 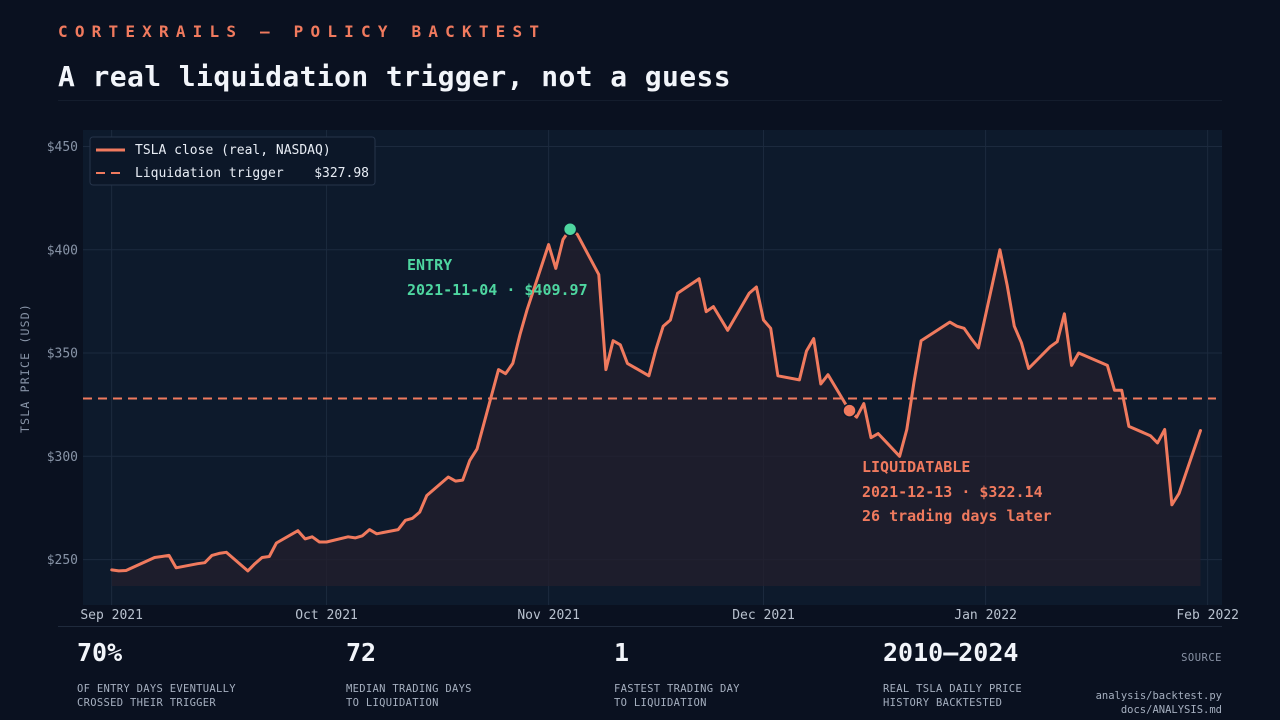 I want to click on liquidation-annotation-detail: 2021-12-13 · $322.14, so click(x=952, y=492).